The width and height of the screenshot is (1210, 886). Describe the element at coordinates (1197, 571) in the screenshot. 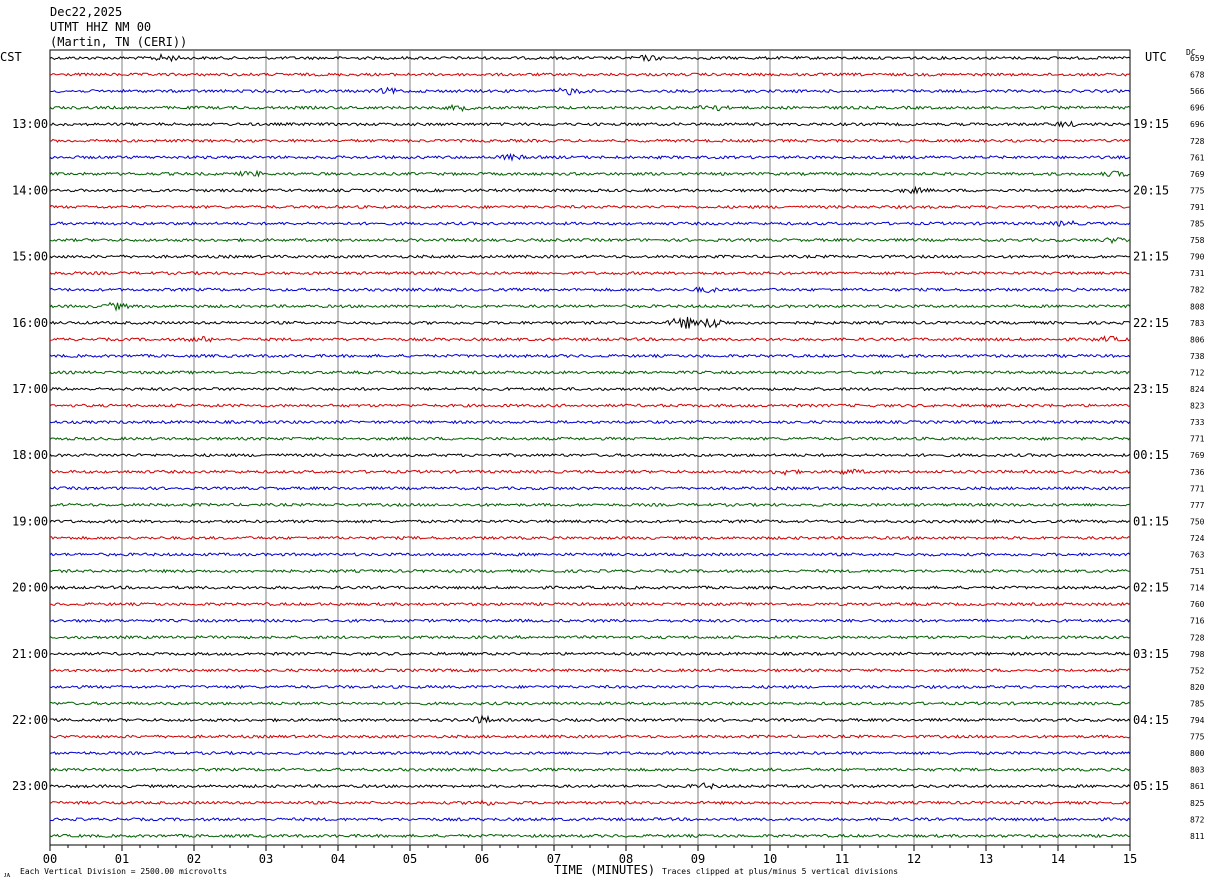

I see `dc-offset-label: 751` at that location.